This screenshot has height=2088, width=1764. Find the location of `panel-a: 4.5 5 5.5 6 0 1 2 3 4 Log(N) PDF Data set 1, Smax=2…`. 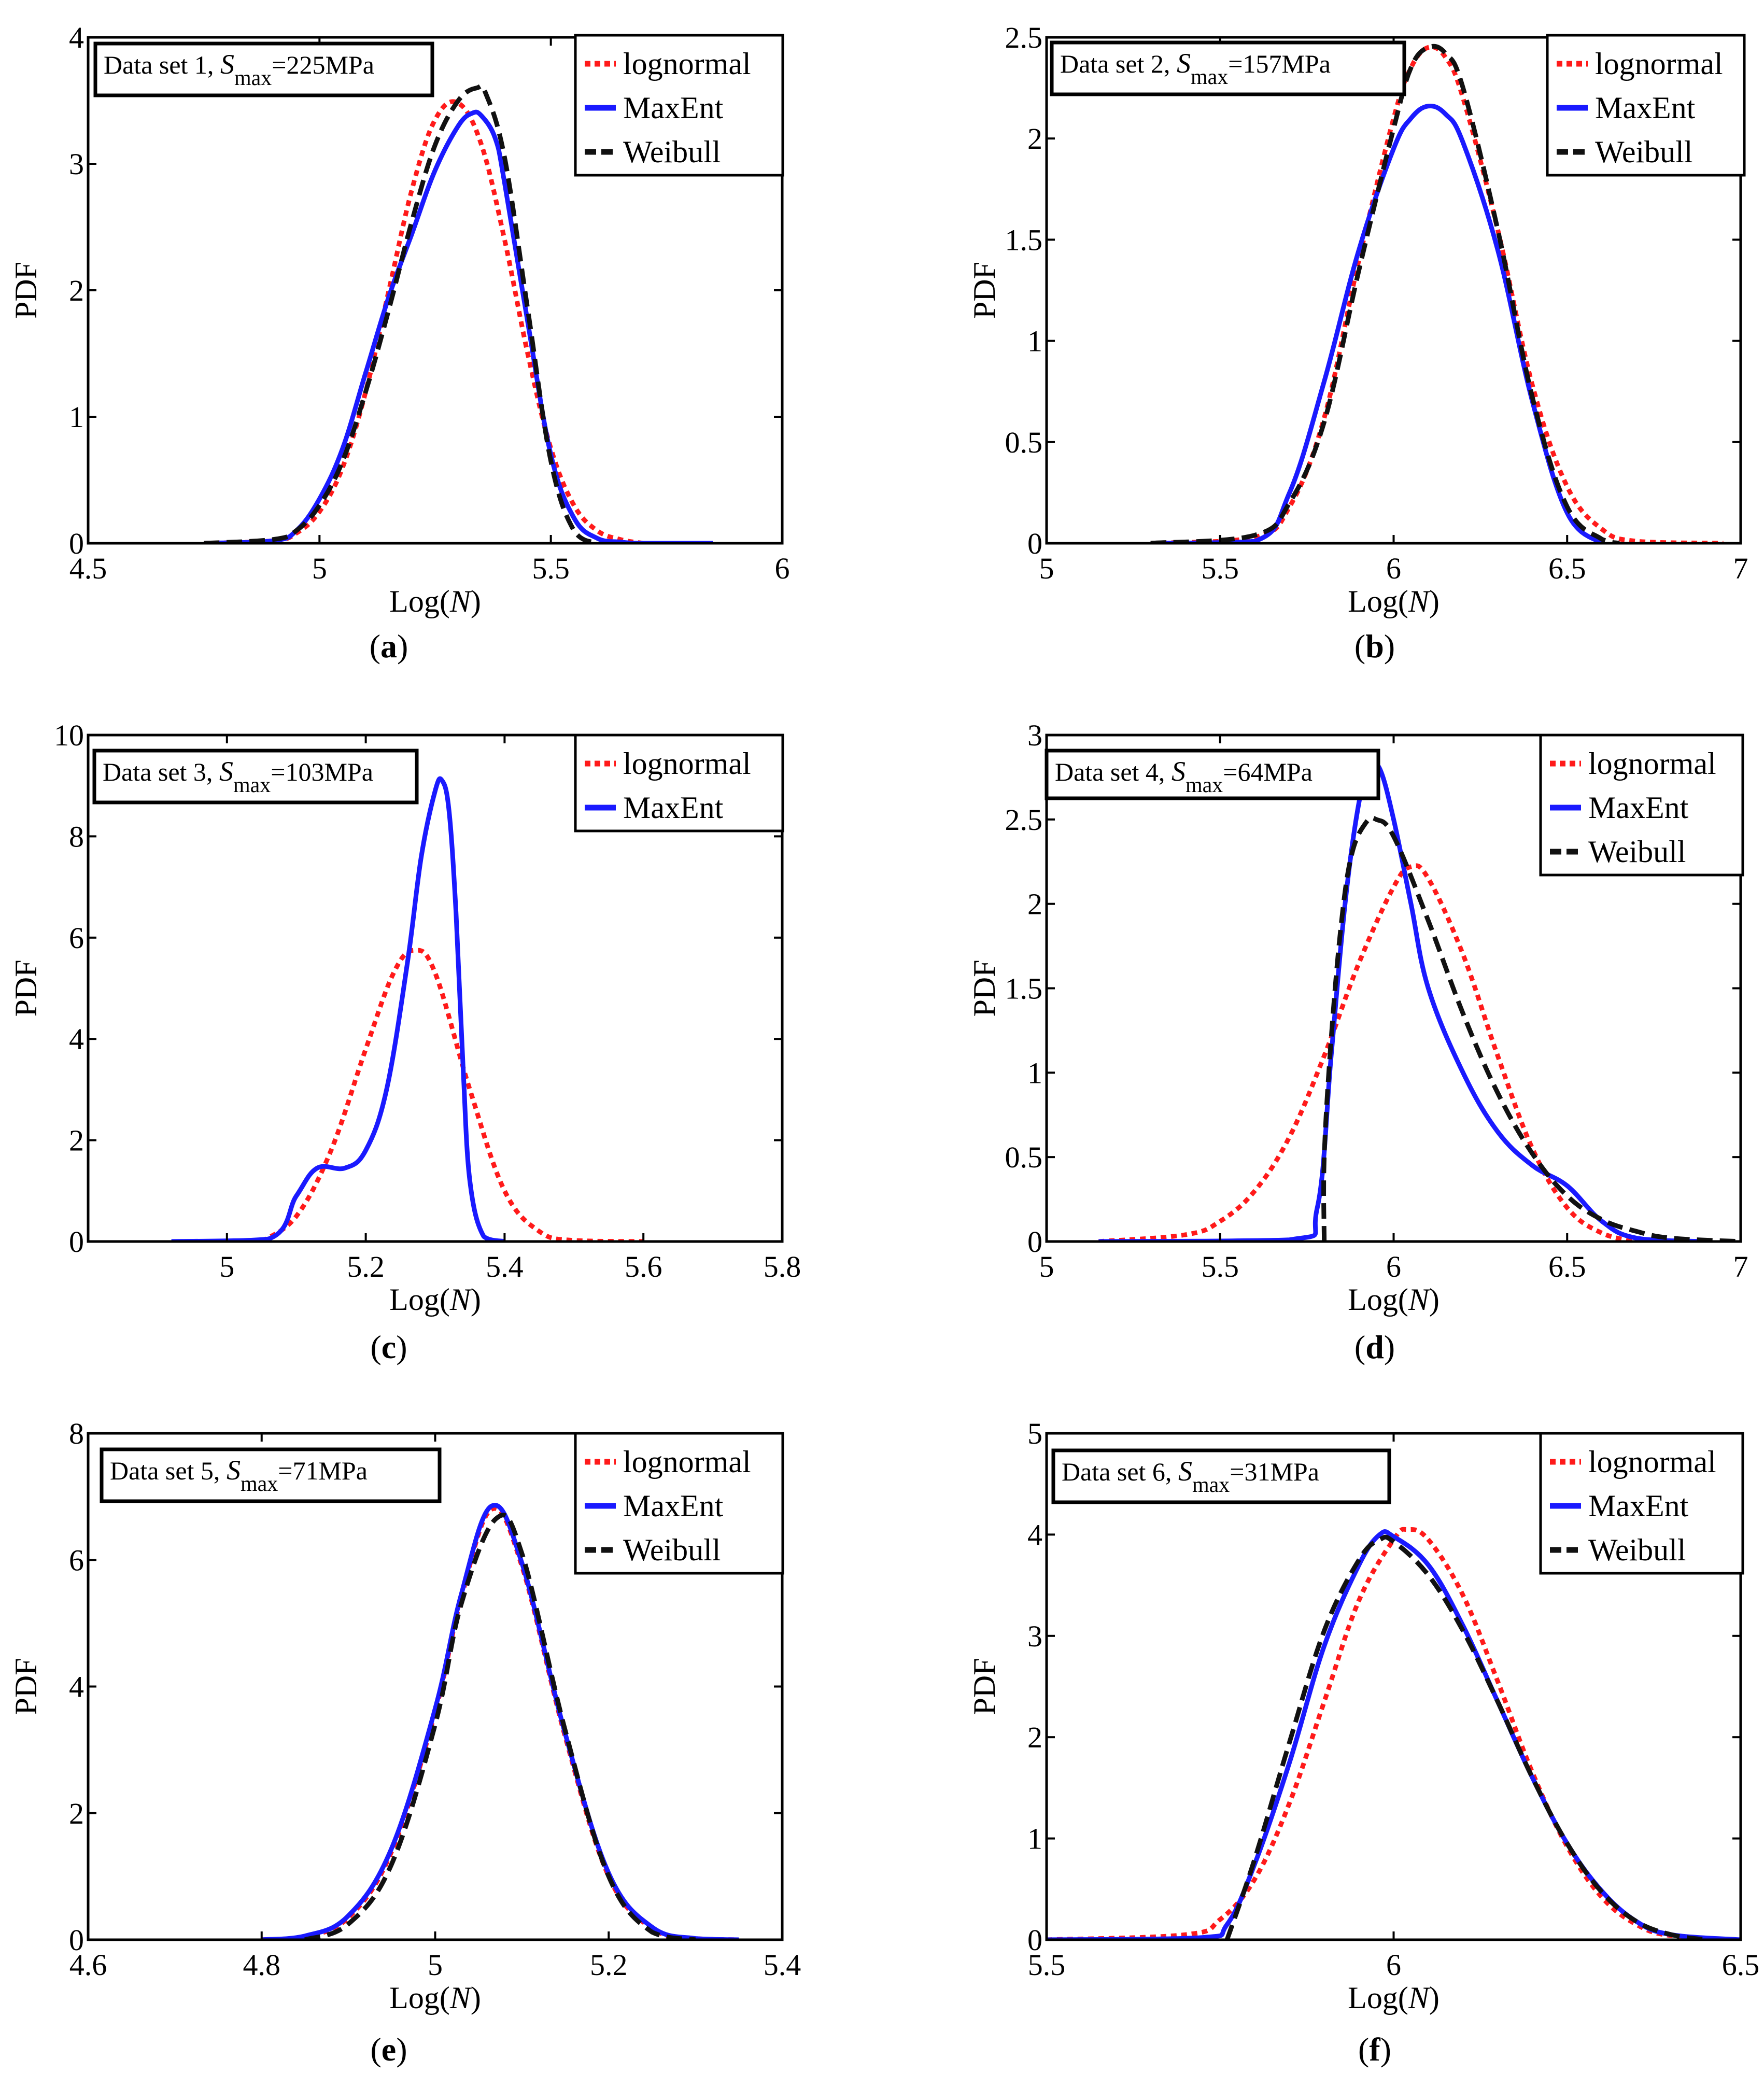

panel-a: 4.5 5 5.5 6 0 1 2 3 4 Log(N) PDF Data set 1, Smax=2… is located at coordinates (399, 343).